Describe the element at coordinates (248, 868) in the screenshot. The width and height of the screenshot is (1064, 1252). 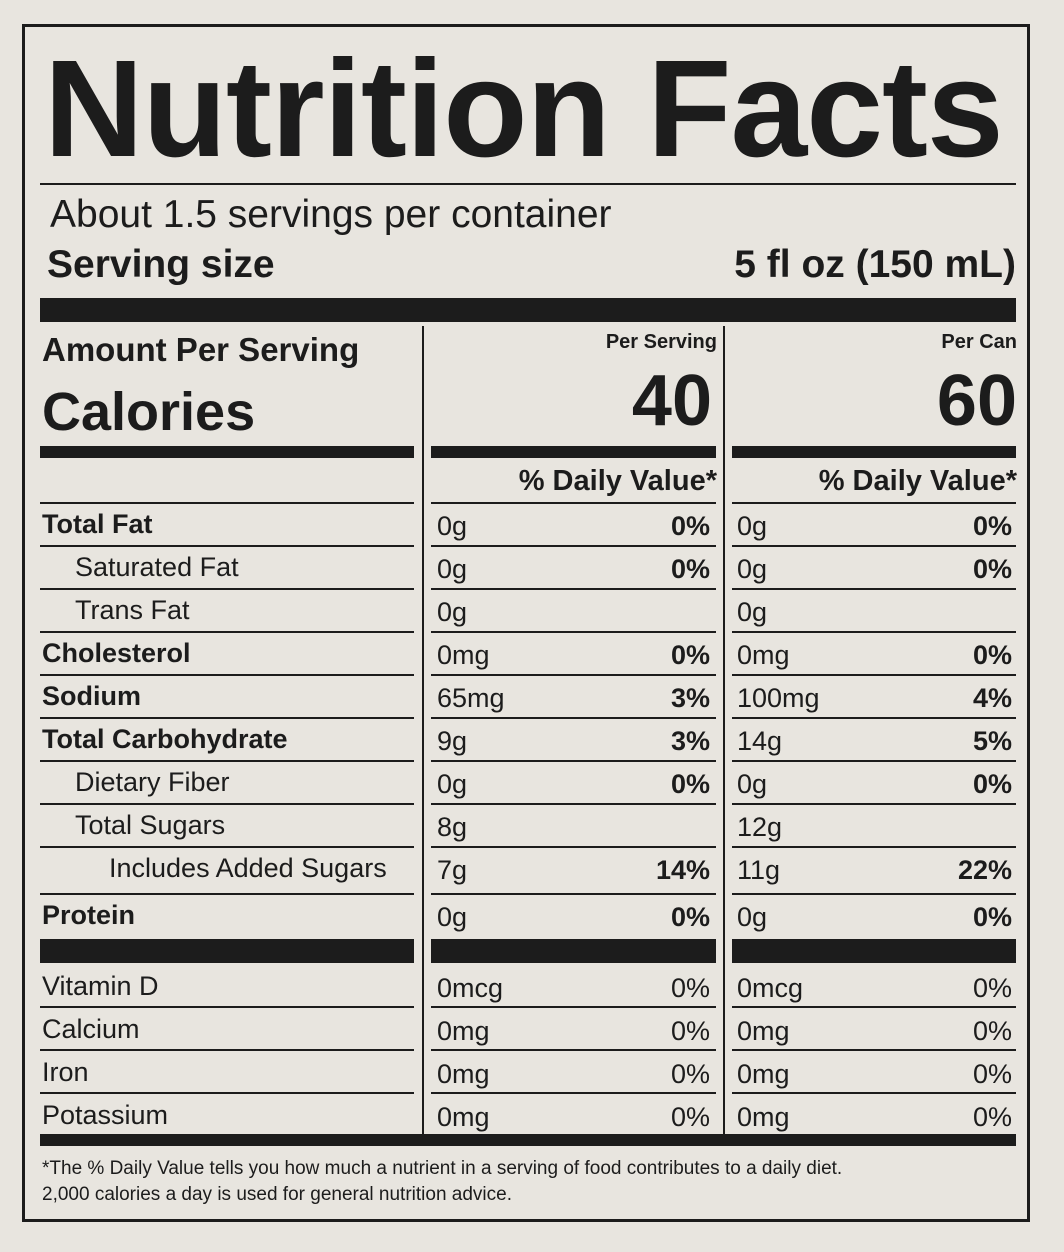
I see `nutrient-name: Includes Added Sugars` at that location.